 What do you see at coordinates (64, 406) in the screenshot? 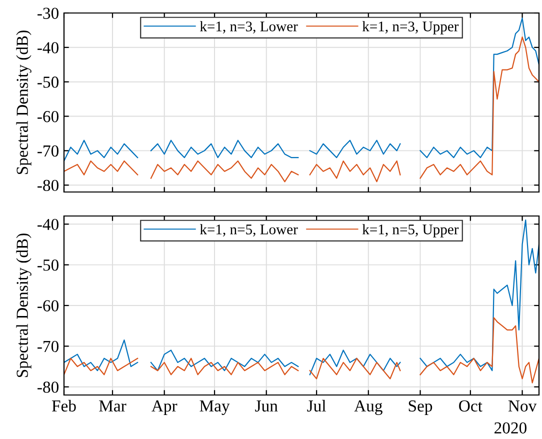
I see `x-tick-label: Feb` at bounding box center [64, 406].